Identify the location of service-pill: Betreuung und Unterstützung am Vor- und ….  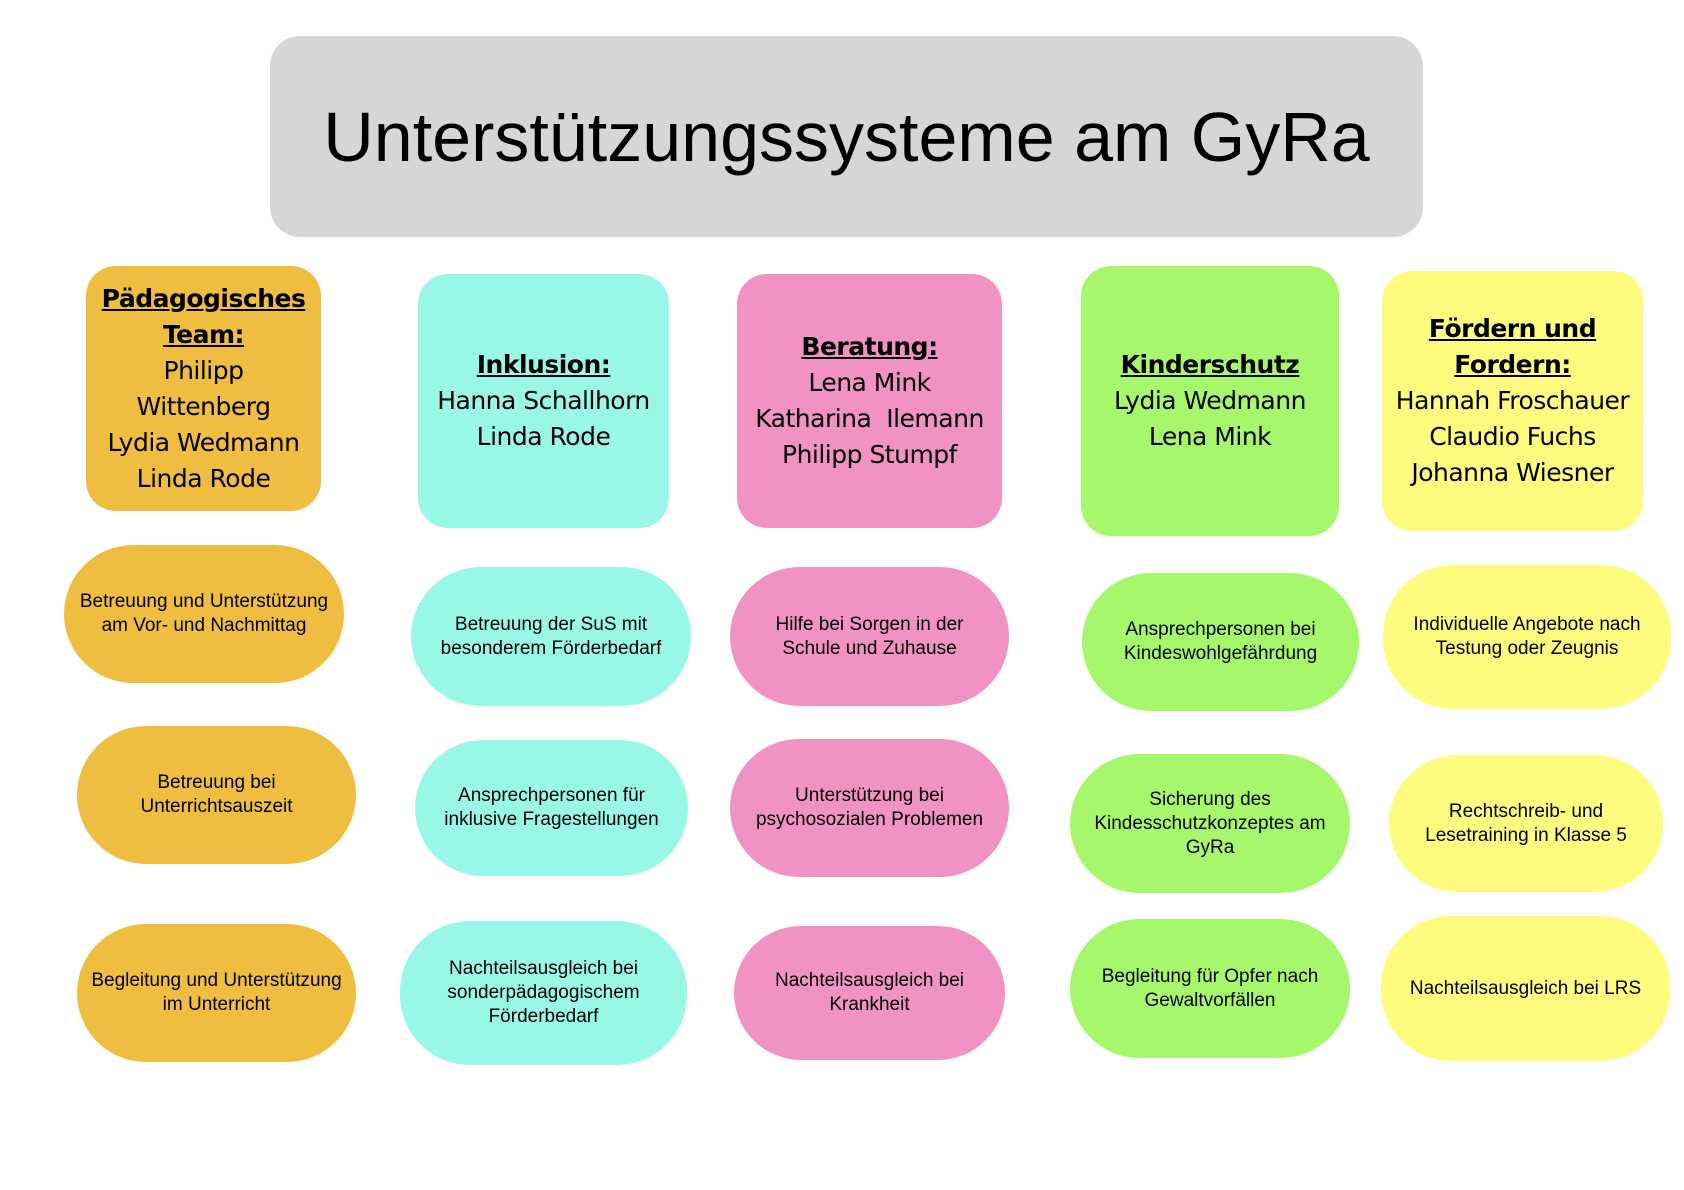
(204, 614).